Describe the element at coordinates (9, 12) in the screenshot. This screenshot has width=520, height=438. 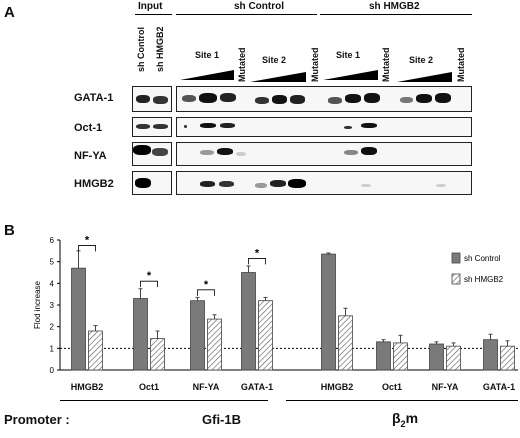
I see `panel-a-letter: A` at that location.